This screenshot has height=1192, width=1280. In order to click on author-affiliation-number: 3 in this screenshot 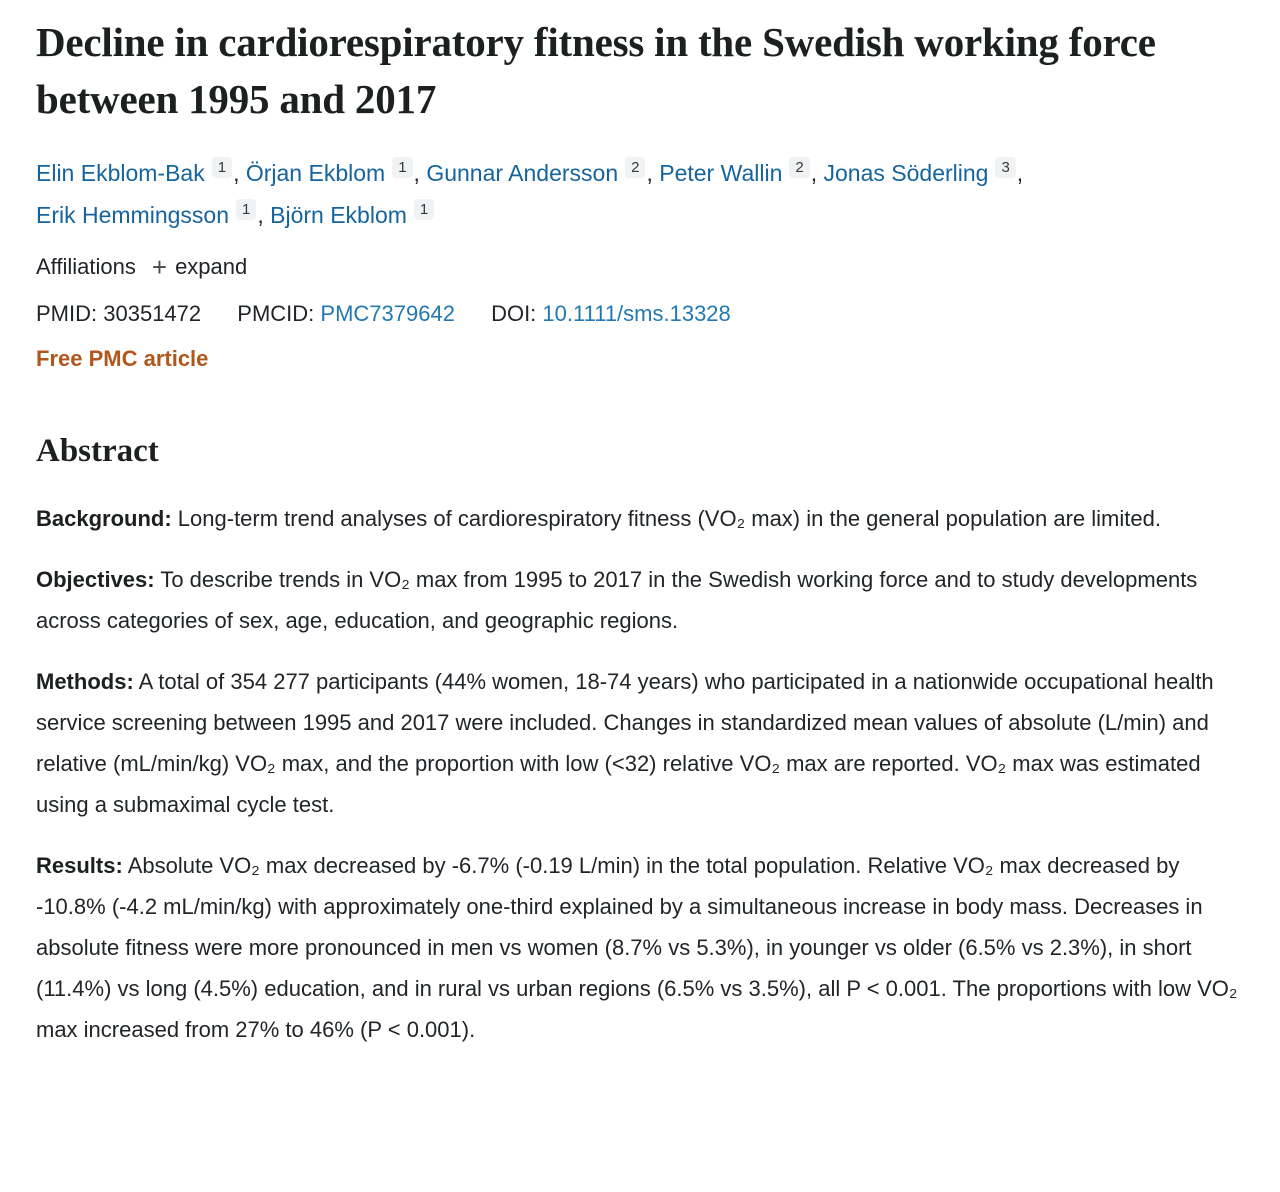, I will do `click(1005, 168)`.